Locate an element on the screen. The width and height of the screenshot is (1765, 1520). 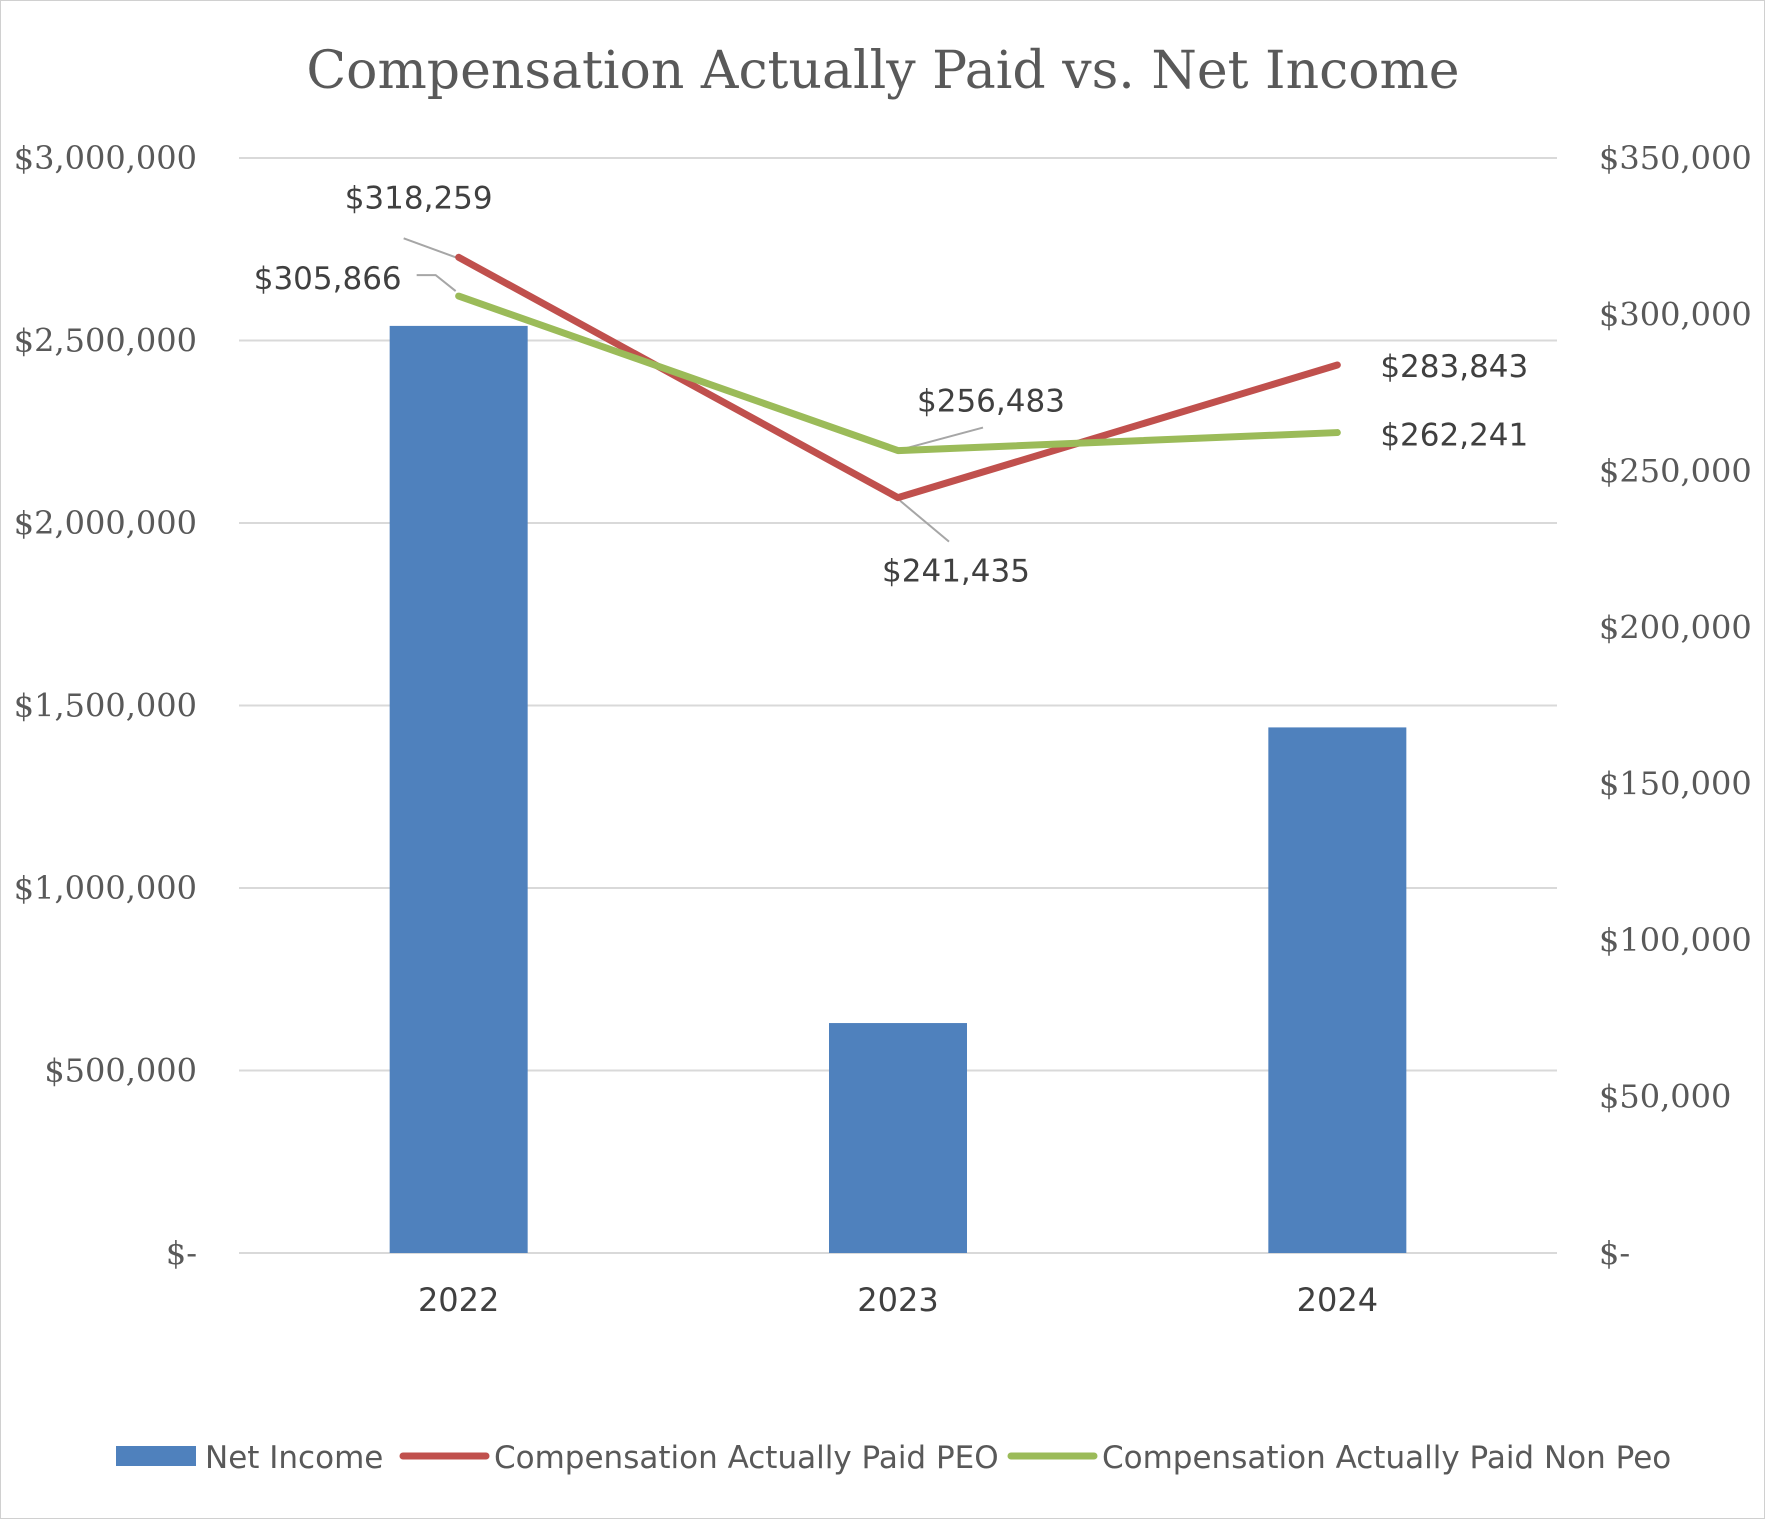
label-leader-lines is located at coordinates (693, 390).